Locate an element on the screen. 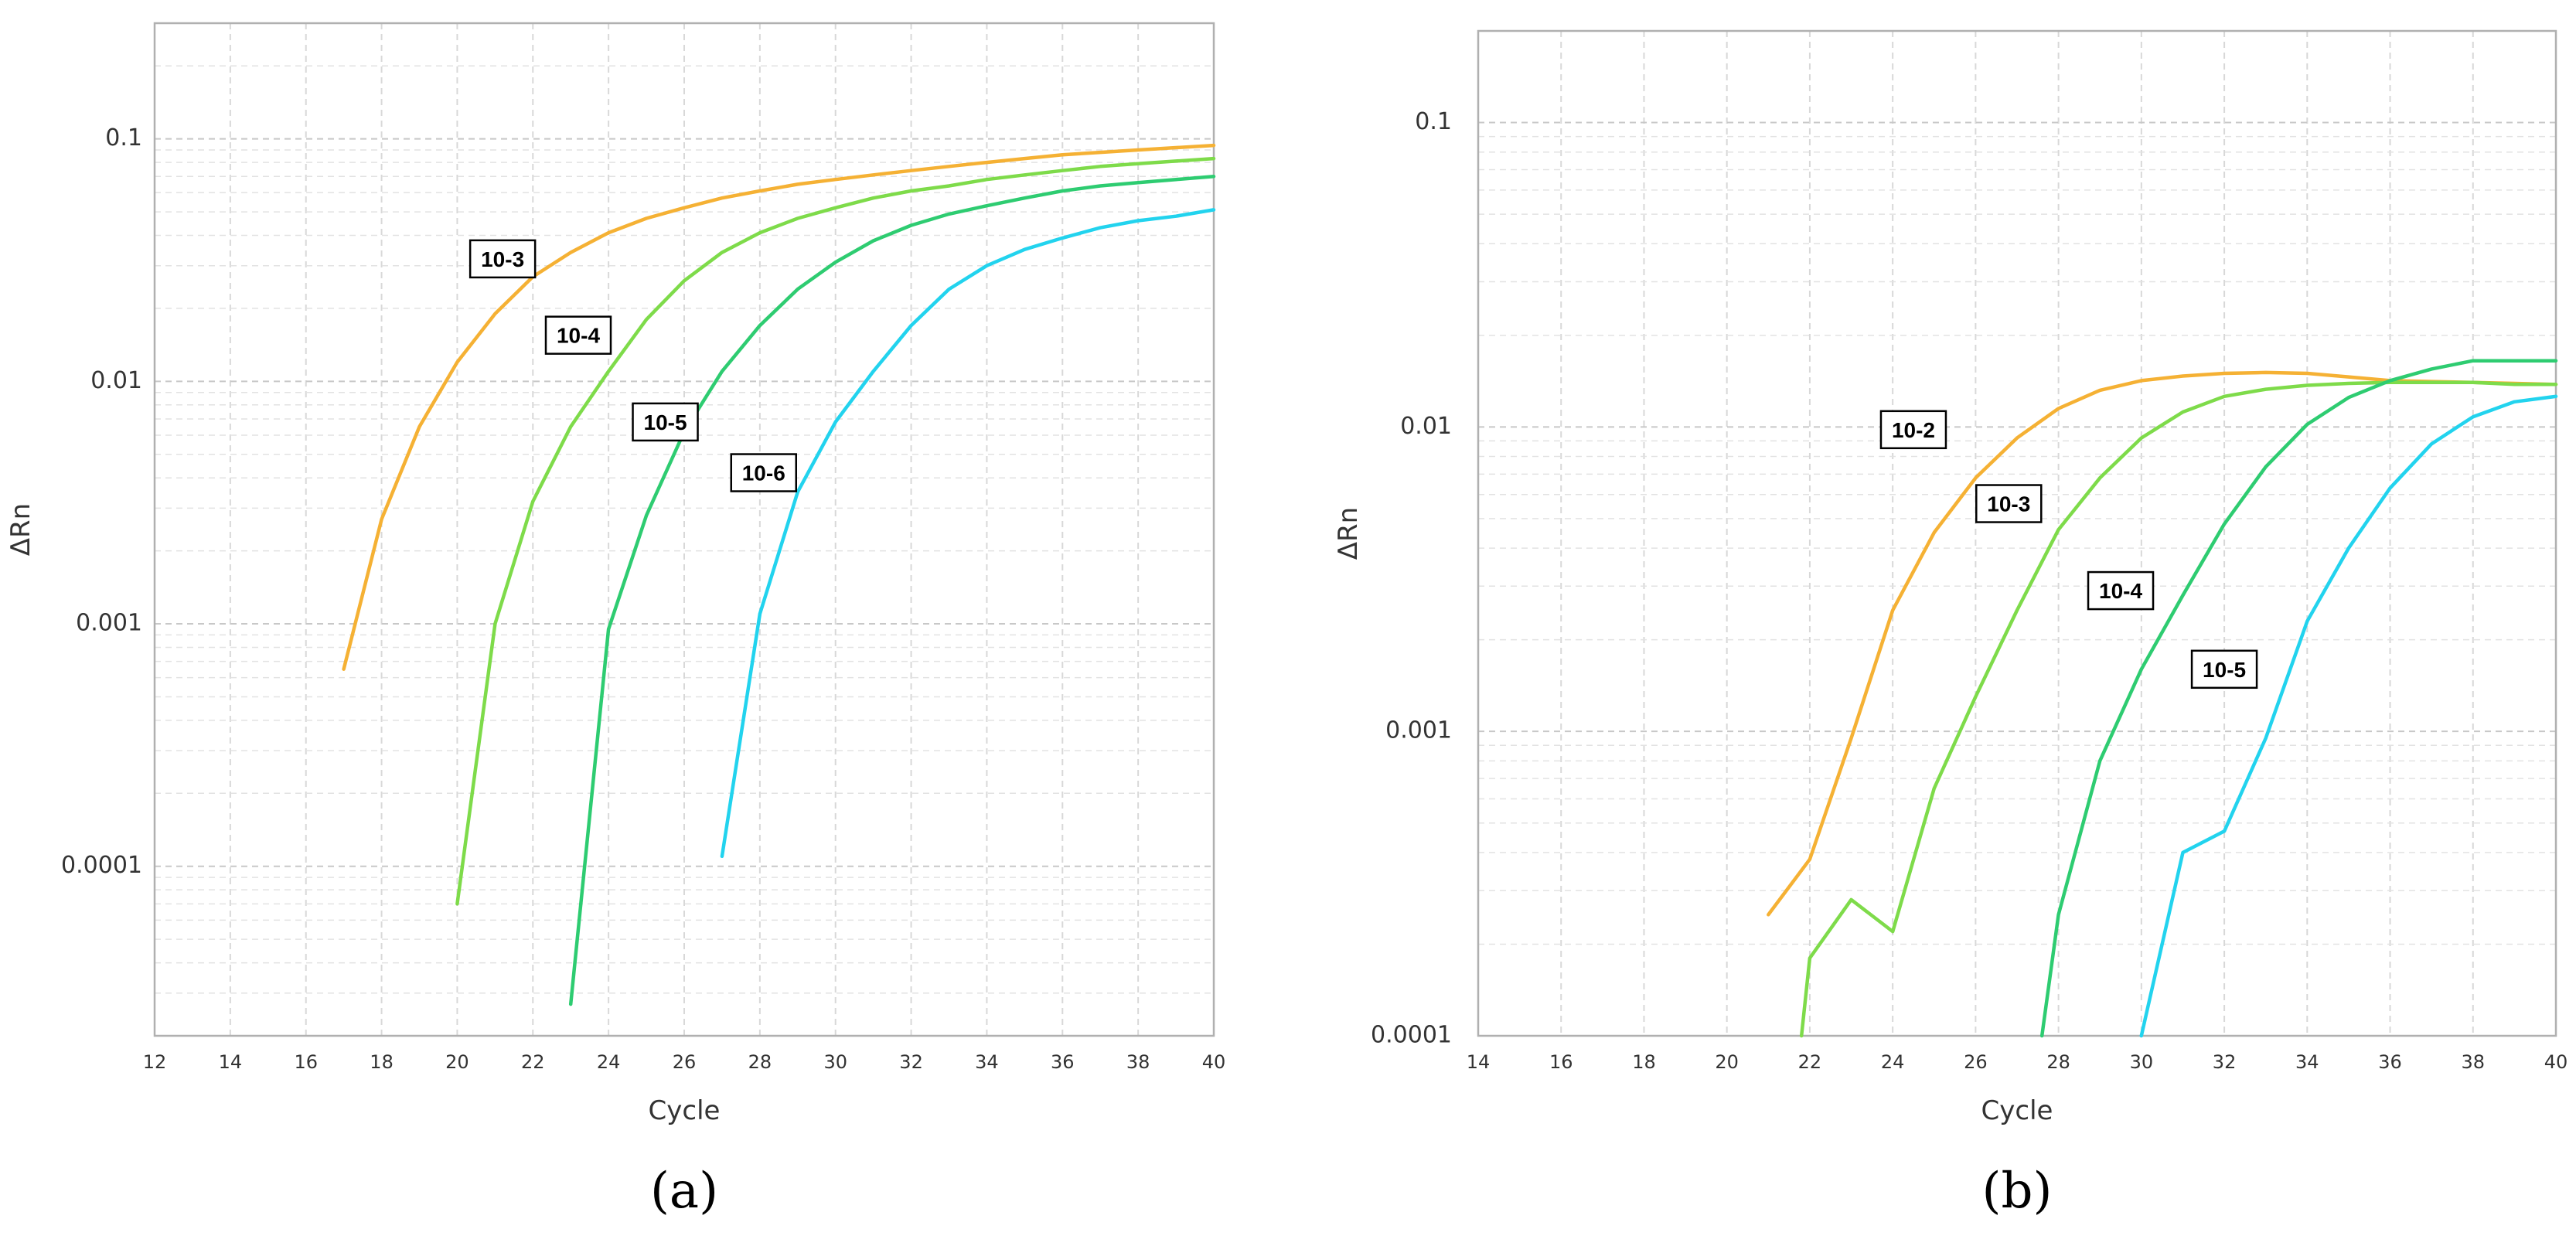 Image resolution: width=2576 pixels, height=1236 pixels. panel-label: (a) is located at coordinates (684, 1191).